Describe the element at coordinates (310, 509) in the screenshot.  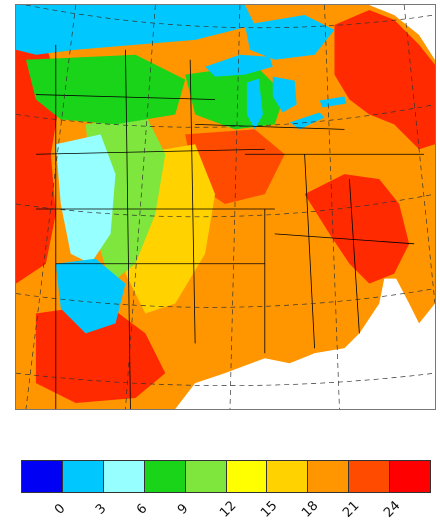
I see `legend-tick-label: 18` at that location.